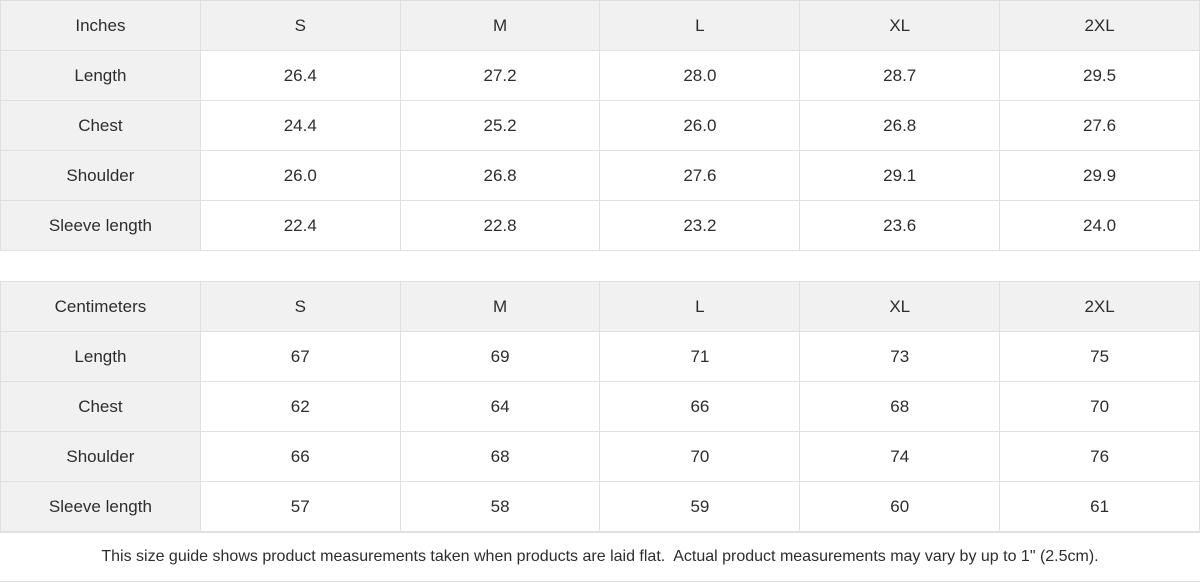 The height and width of the screenshot is (582, 1200). Describe the element at coordinates (500, 225) in the screenshot. I see `value-cell: 22.8` at that location.